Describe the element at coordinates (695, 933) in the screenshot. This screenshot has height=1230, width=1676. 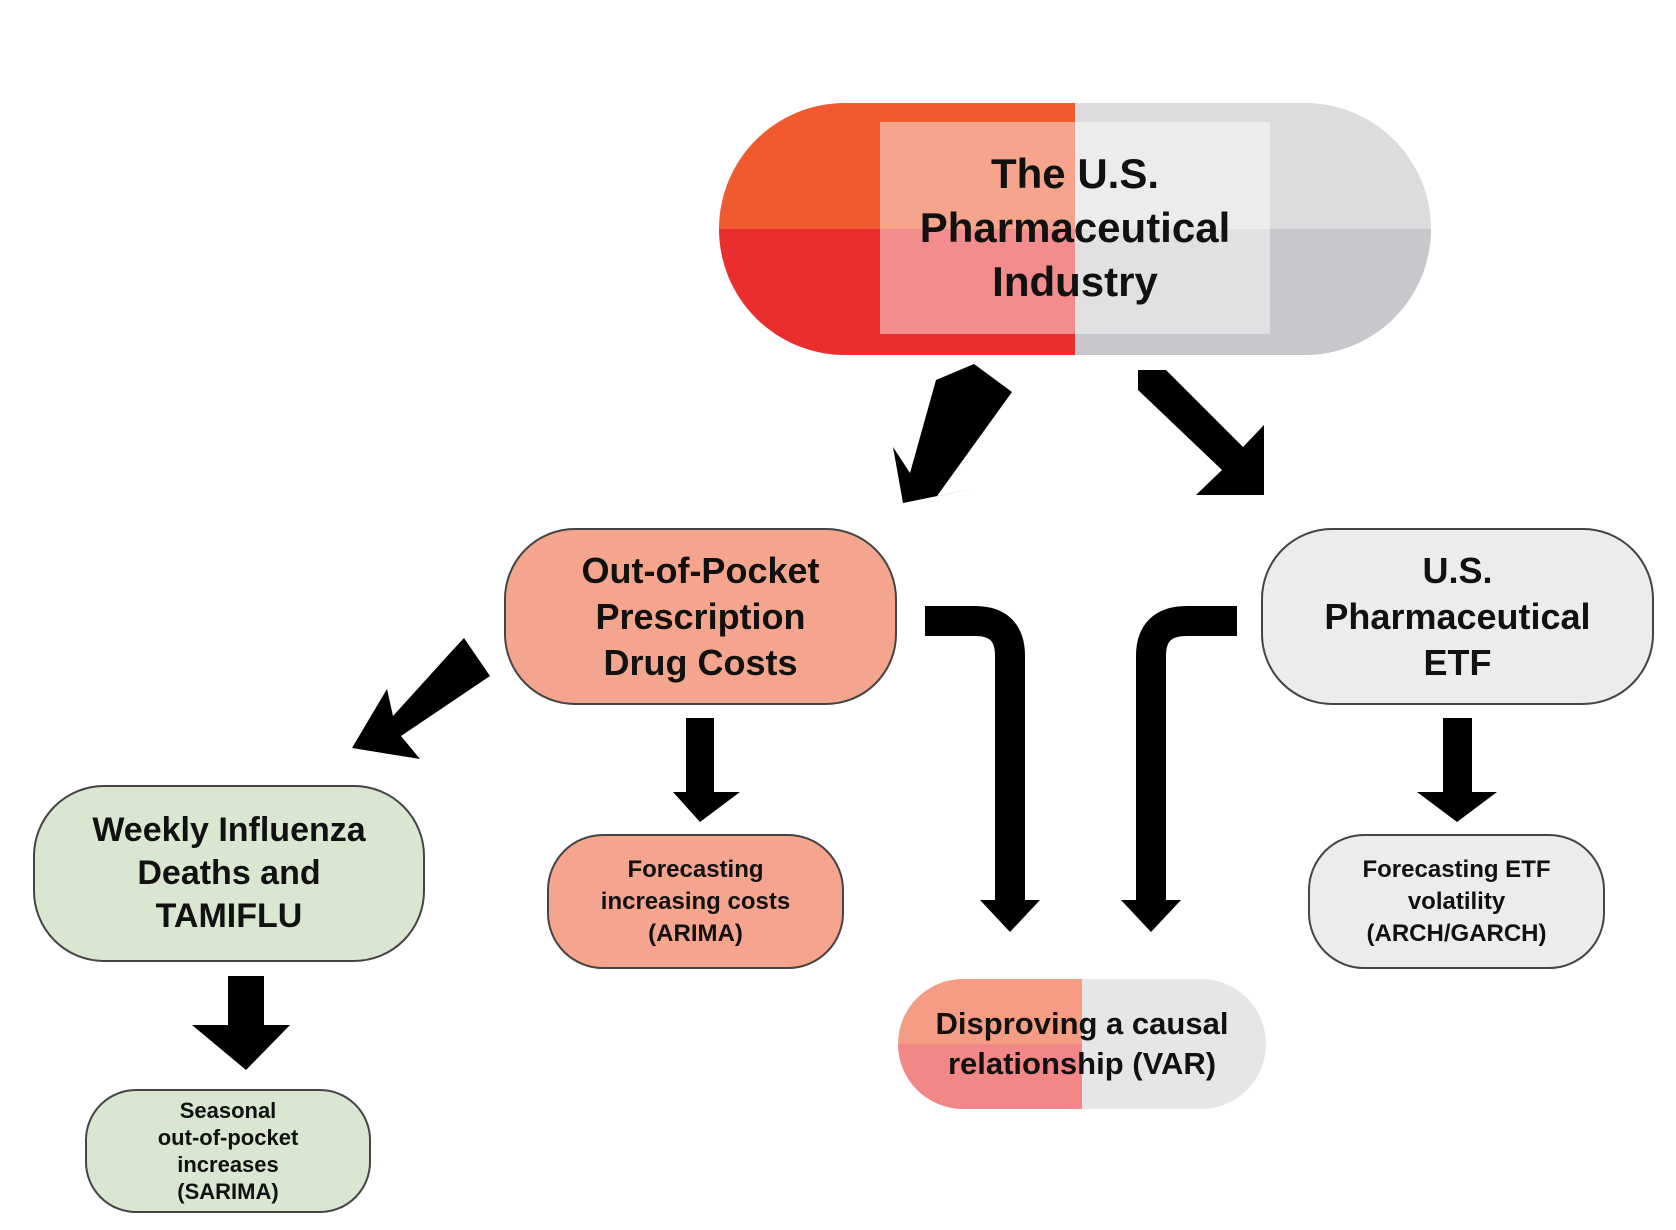
I see `arima-line-3: (ARIMA)` at that location.